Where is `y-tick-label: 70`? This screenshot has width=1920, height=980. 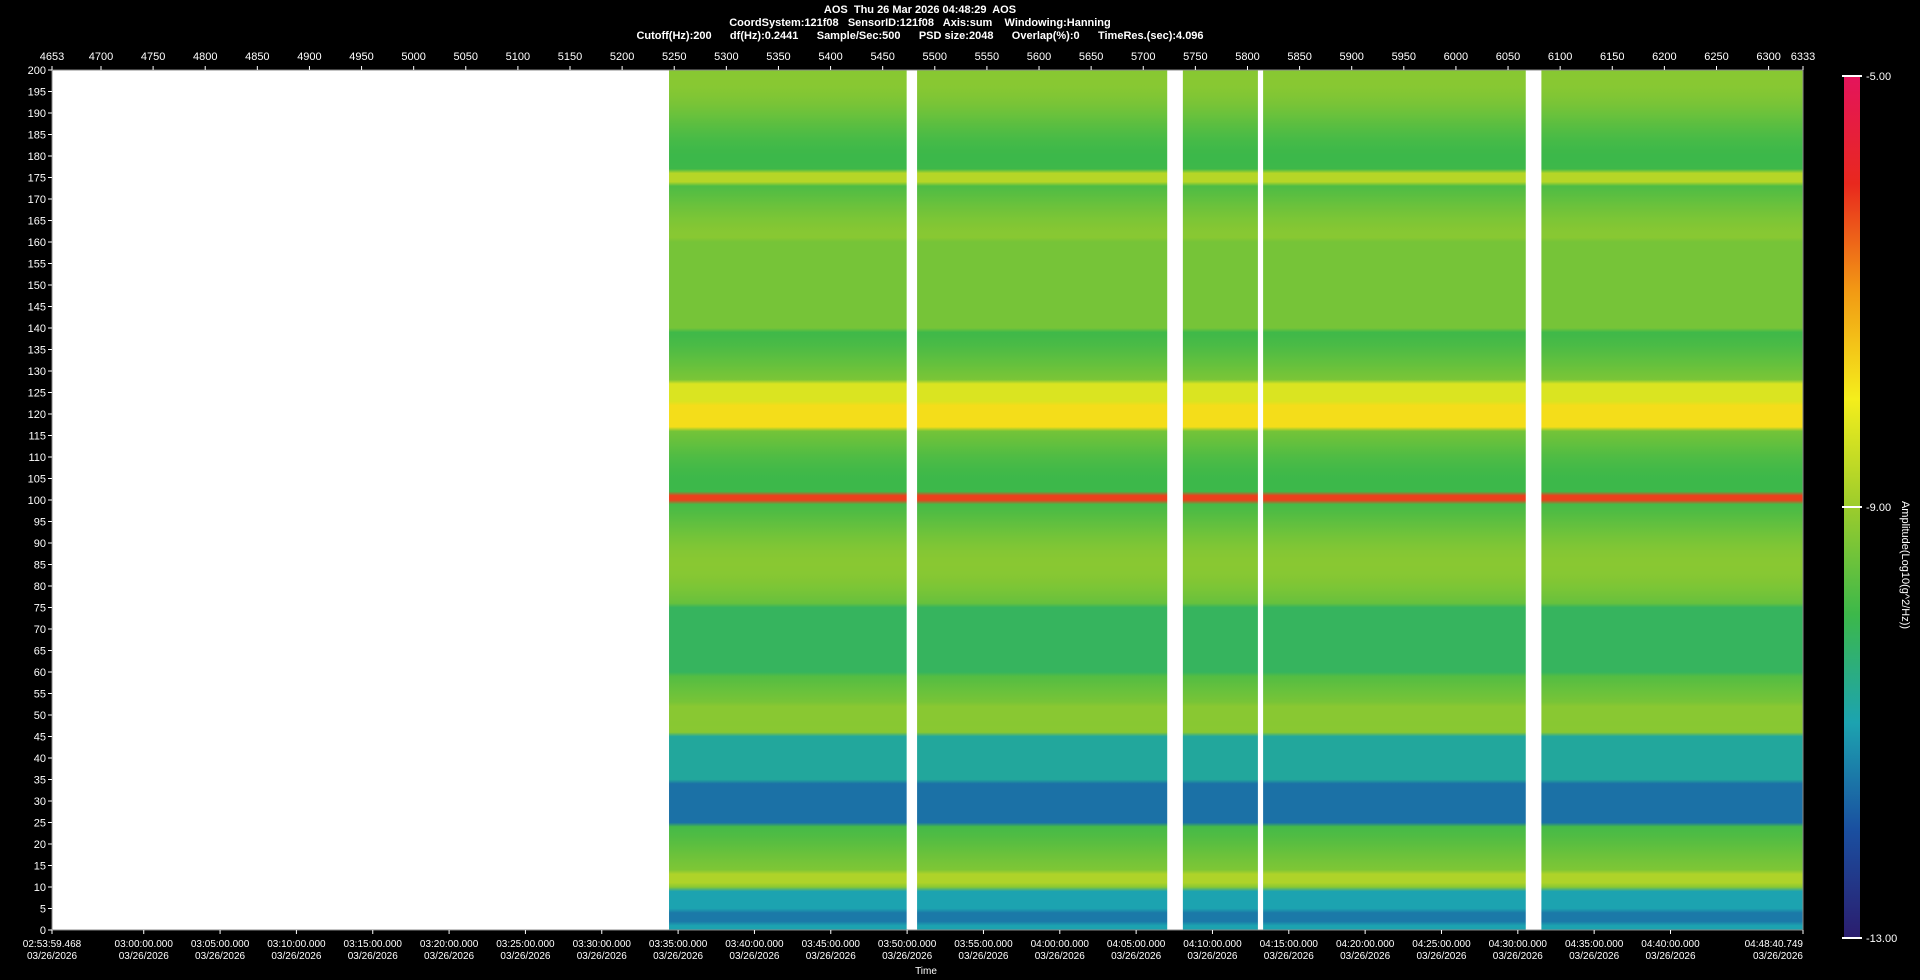 y-tick-label: 70 is located at coordinates (40, 630).